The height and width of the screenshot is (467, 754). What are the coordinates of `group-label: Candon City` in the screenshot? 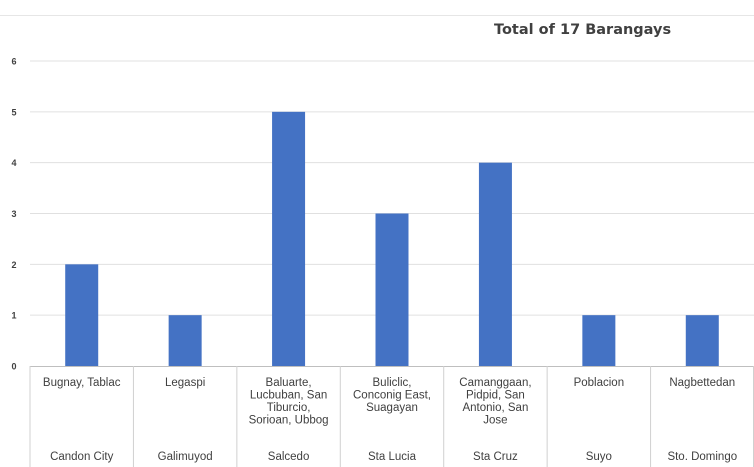 It's located at (82, 457).